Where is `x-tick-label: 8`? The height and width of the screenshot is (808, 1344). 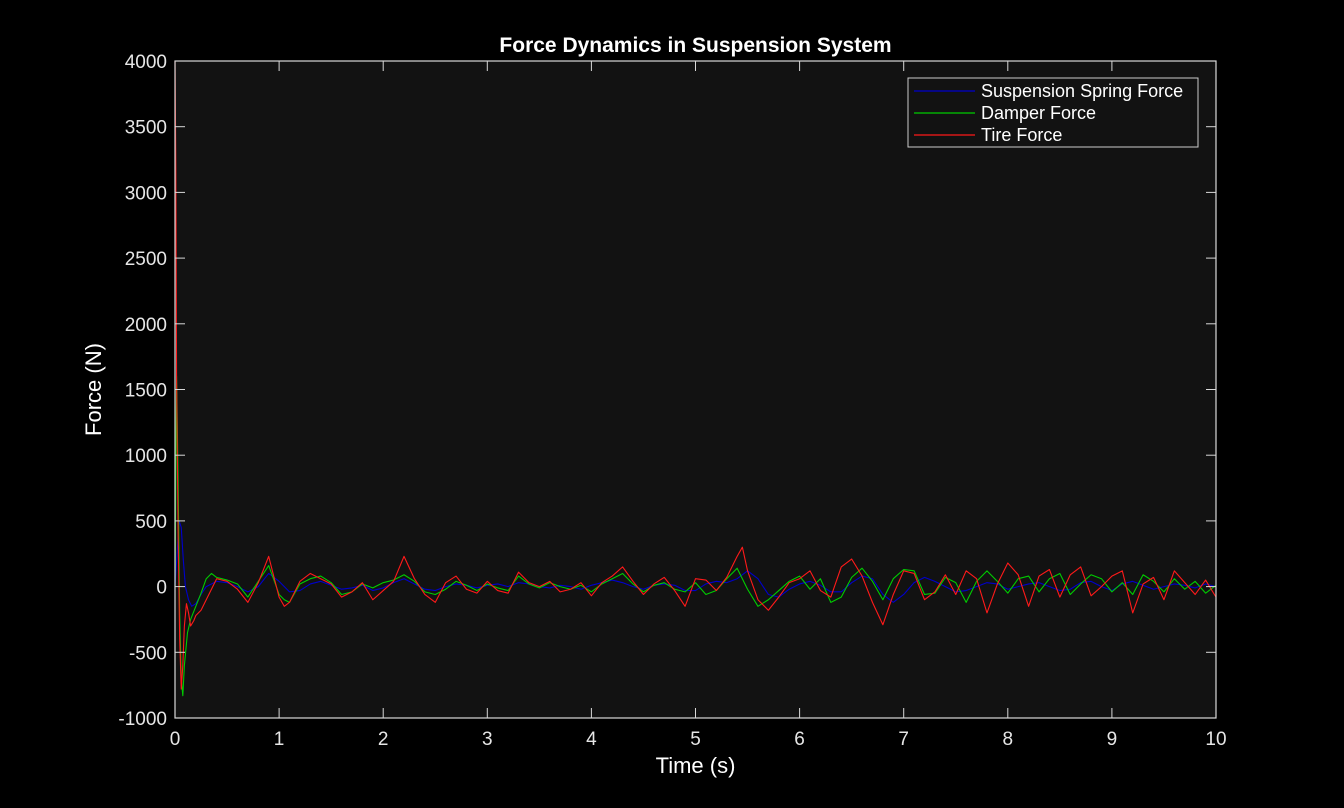 x-tick-label: 8 is located at coordinates (1008, 739).